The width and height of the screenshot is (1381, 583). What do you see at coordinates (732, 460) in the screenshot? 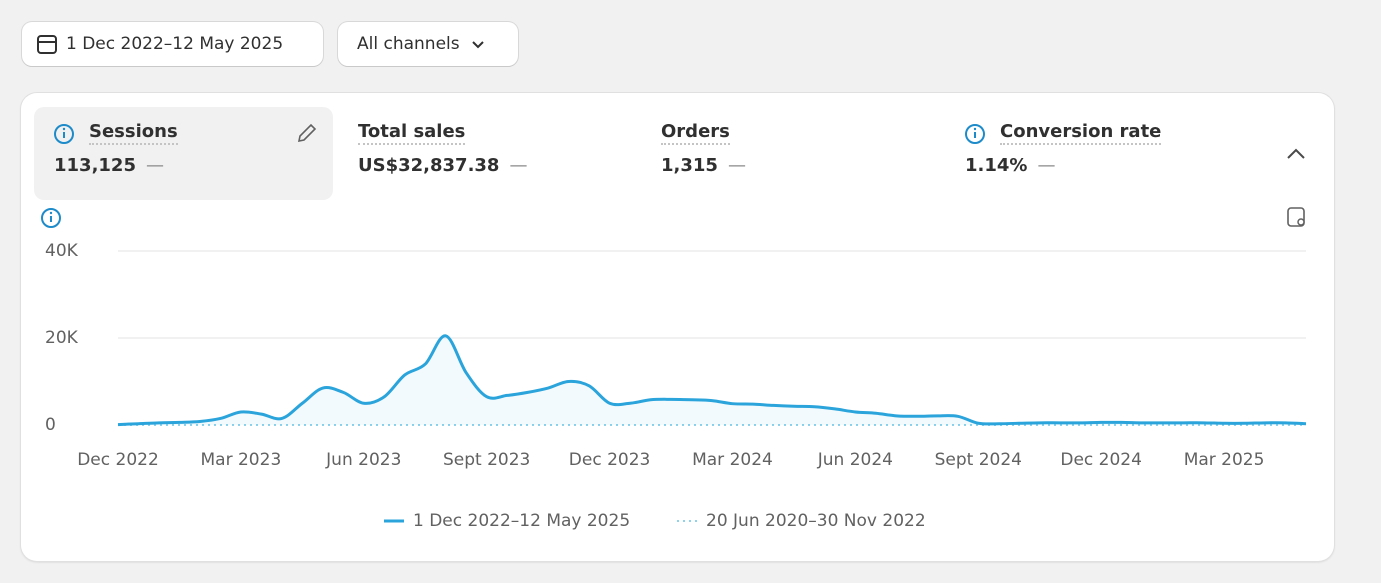
I see `x-tick-label: Mar 2024` at bounding box center [732, 460].